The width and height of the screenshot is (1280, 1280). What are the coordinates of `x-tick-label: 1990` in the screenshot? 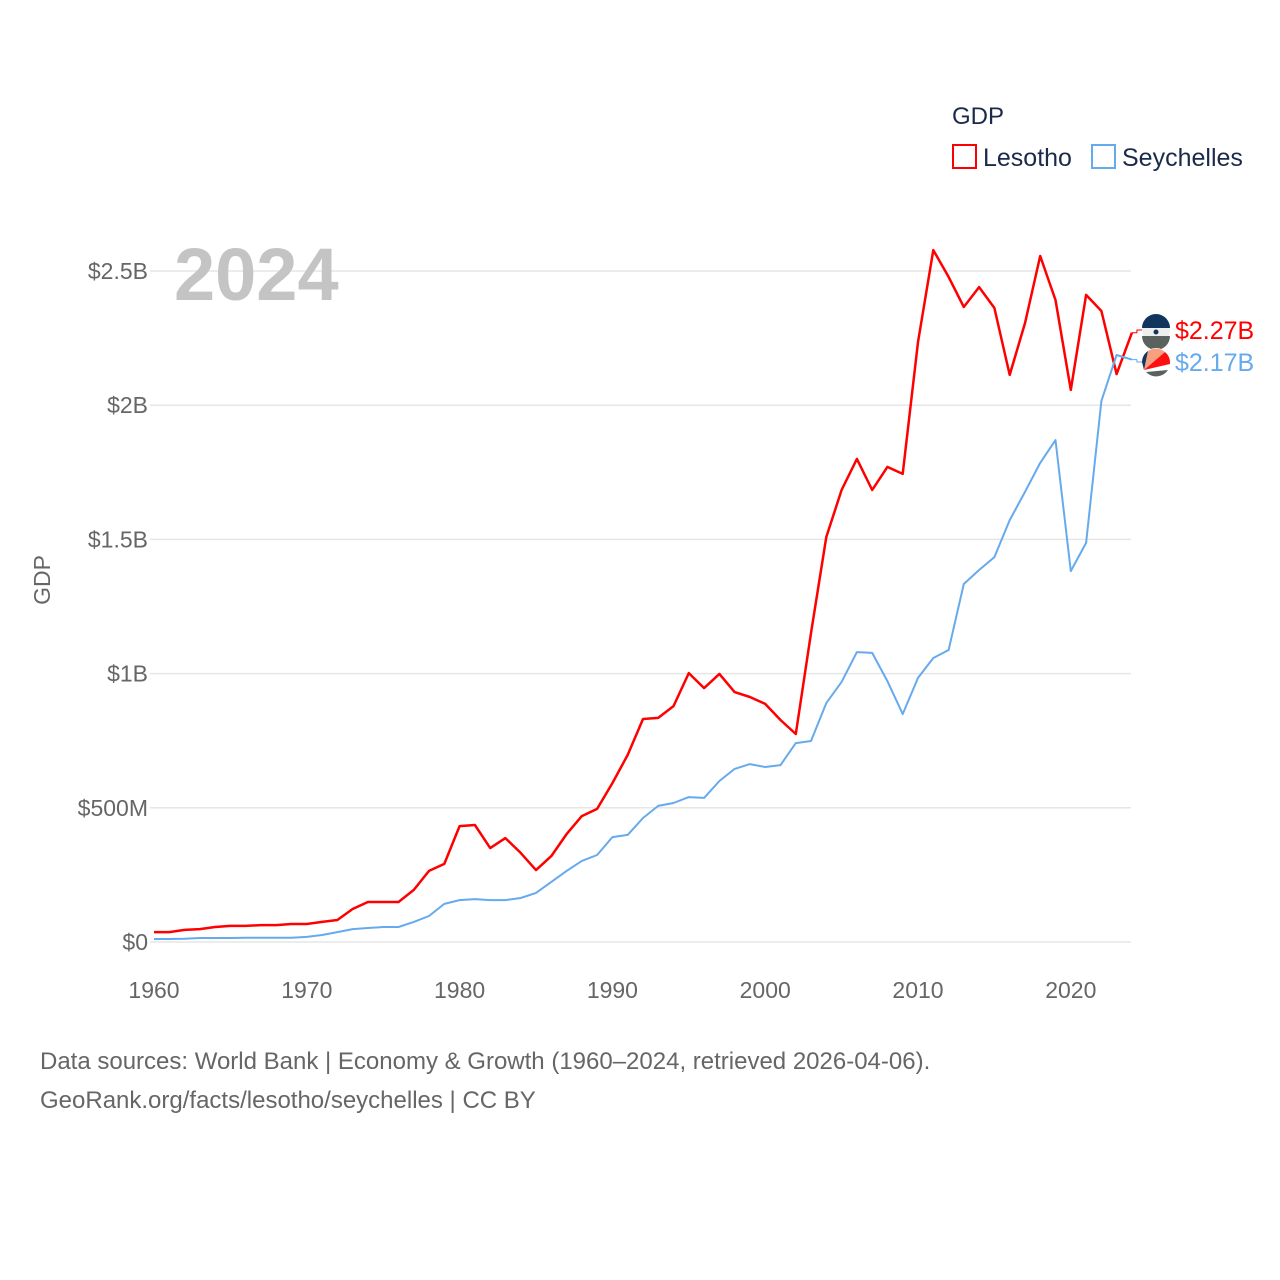 It's located at (612, 990).